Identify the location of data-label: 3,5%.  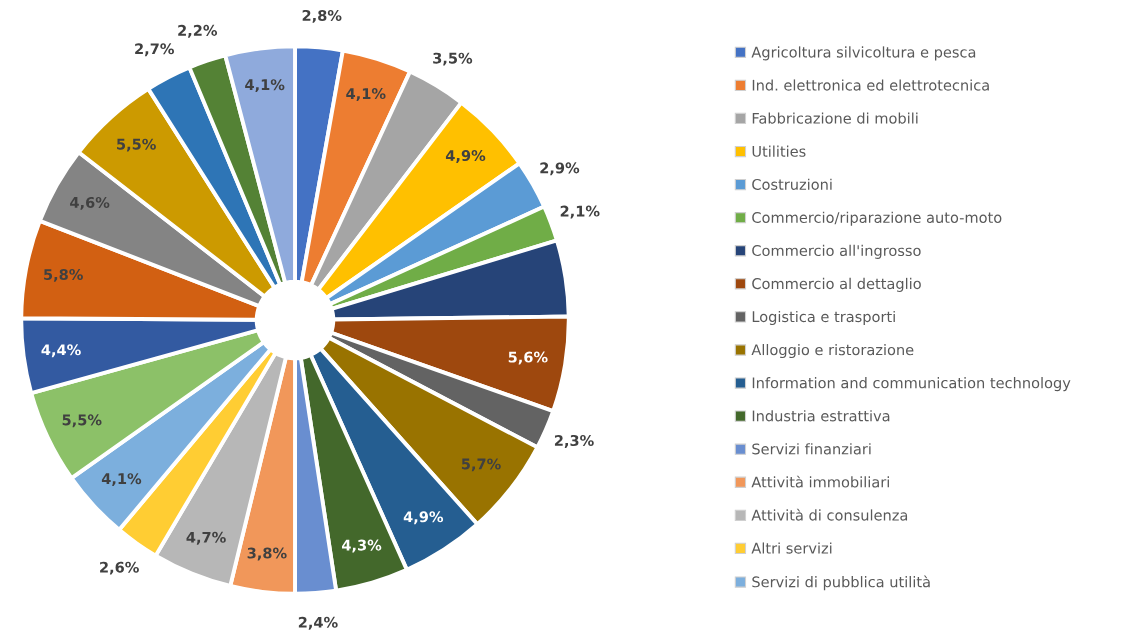
(453, 59).